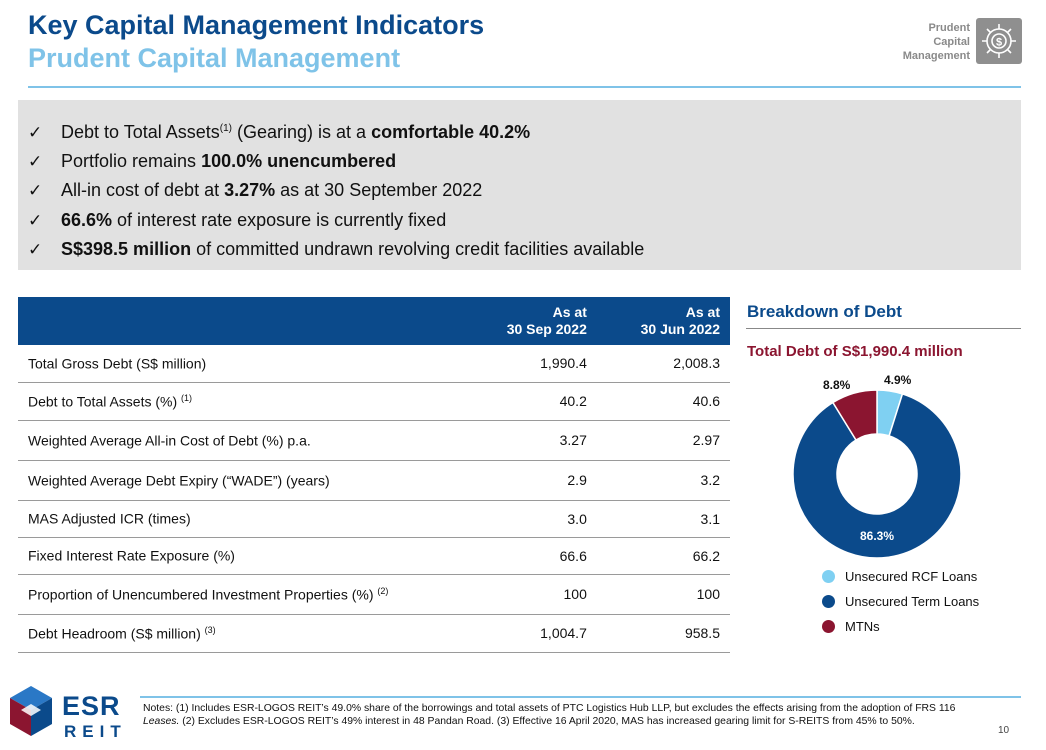 Image resolution: width=1046 pixels, height=750 pixels. I want to click on legend-label: Unsecured RCF Loans, so click(911, 576).